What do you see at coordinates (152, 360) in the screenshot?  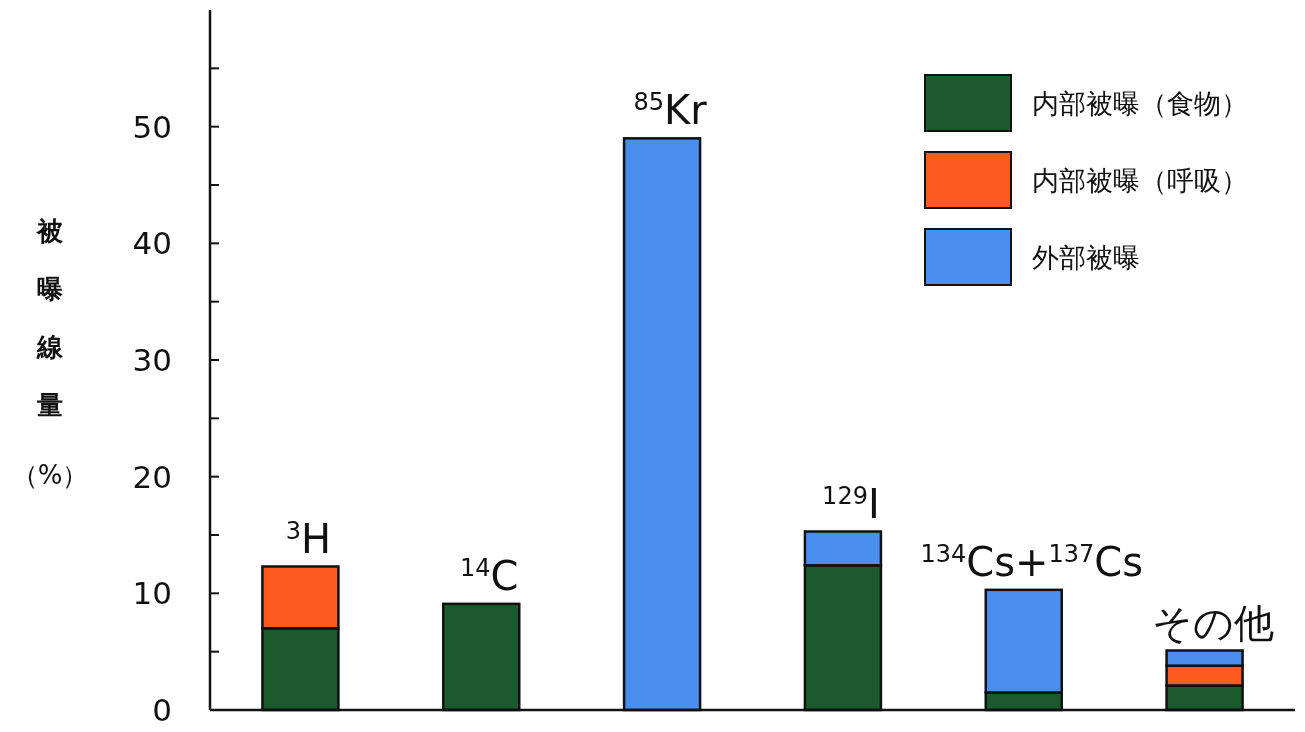 I see `y-tick-label: 30` at bounding box center [152, 360].